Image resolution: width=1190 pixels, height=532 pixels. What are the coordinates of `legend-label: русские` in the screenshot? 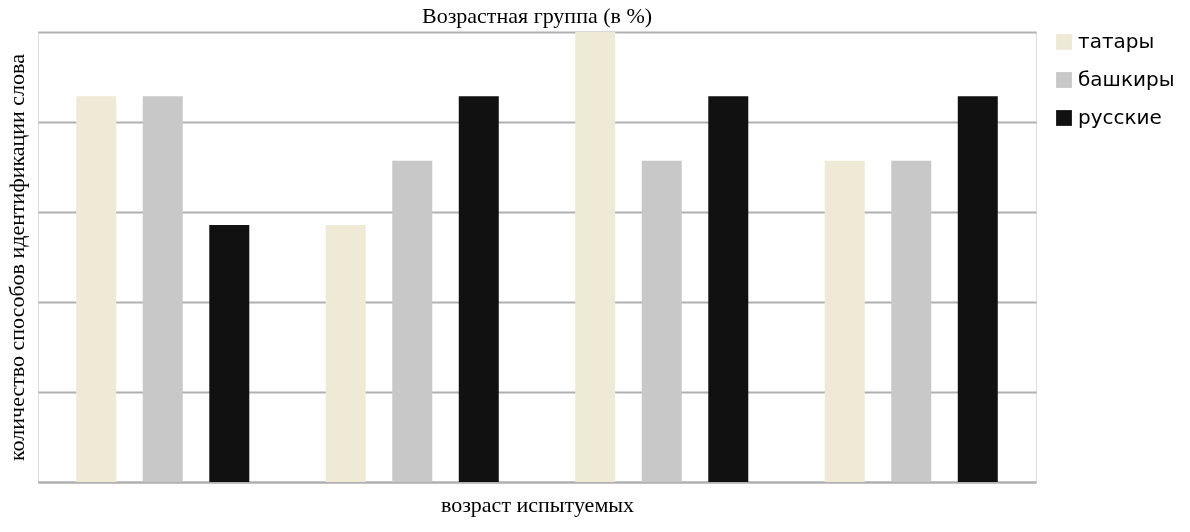 It's located at (1120, 117).